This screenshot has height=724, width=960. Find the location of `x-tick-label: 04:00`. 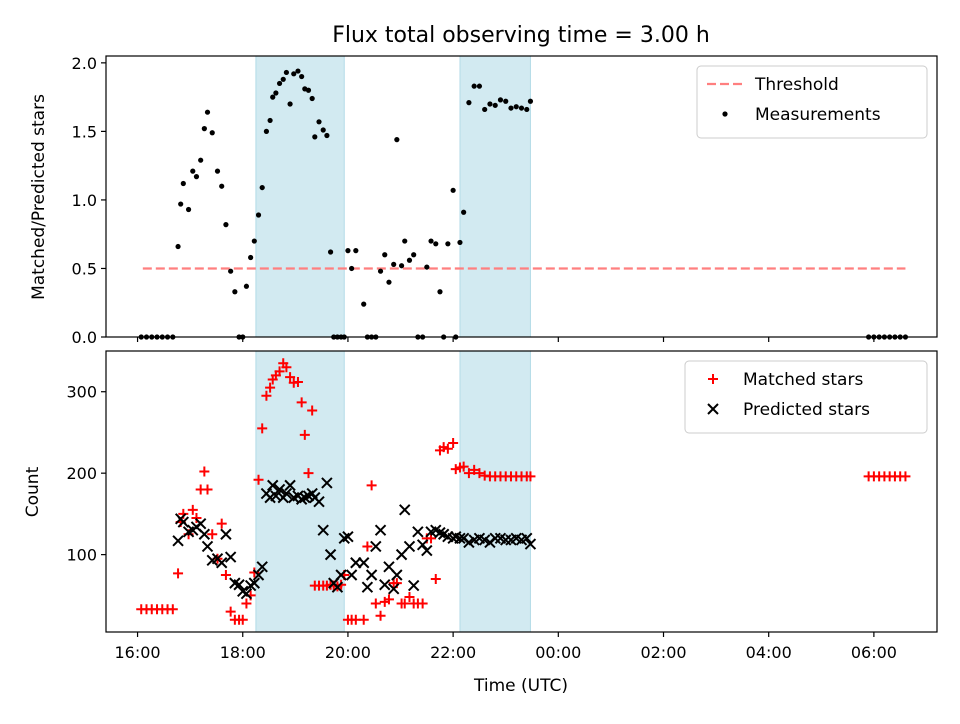

x-tick-label: 04:00 is located at coordinates (769, 652).